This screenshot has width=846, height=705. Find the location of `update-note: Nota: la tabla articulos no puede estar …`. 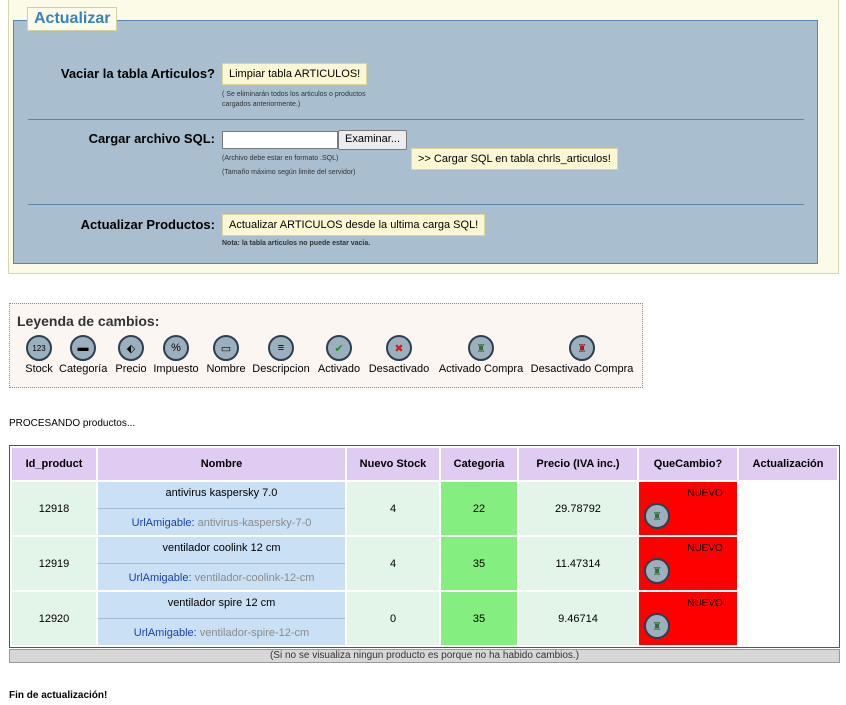

update-note: Nota: la tabla articulos no puede estar … is located at coordinates (296, 243).